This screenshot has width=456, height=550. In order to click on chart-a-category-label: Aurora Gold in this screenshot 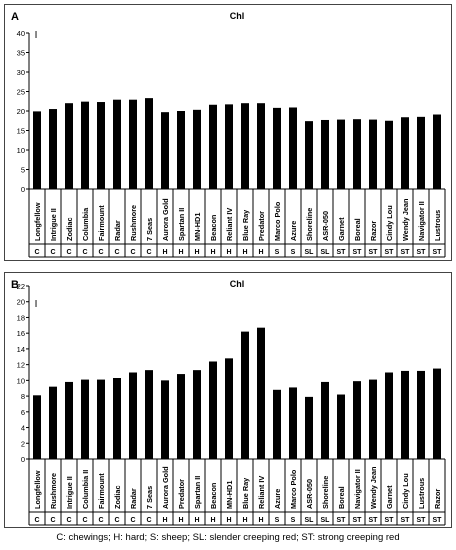, I will do `click(165, 219)`.